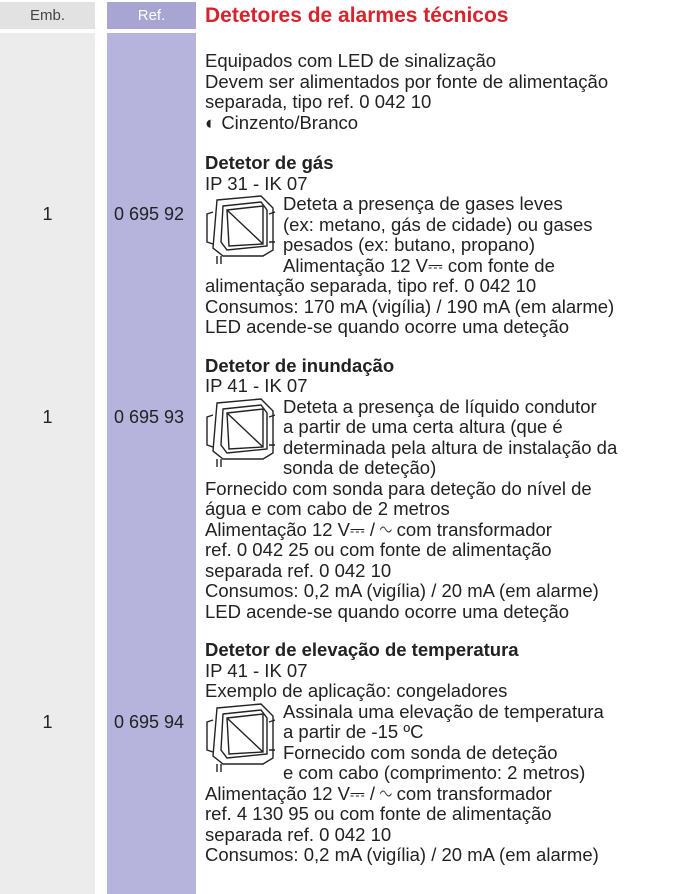 The width and height of the screenshot is (688, 894). I want to click on ref-column, so click(151, 463).